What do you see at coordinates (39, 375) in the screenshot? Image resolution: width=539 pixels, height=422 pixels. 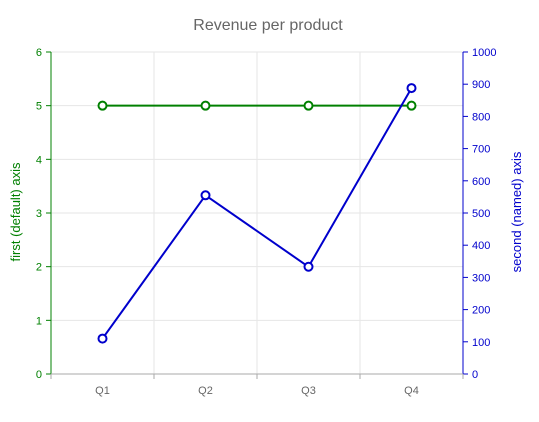 I see `left-axis-tick-label: 0` at bounding box center [39, 375].